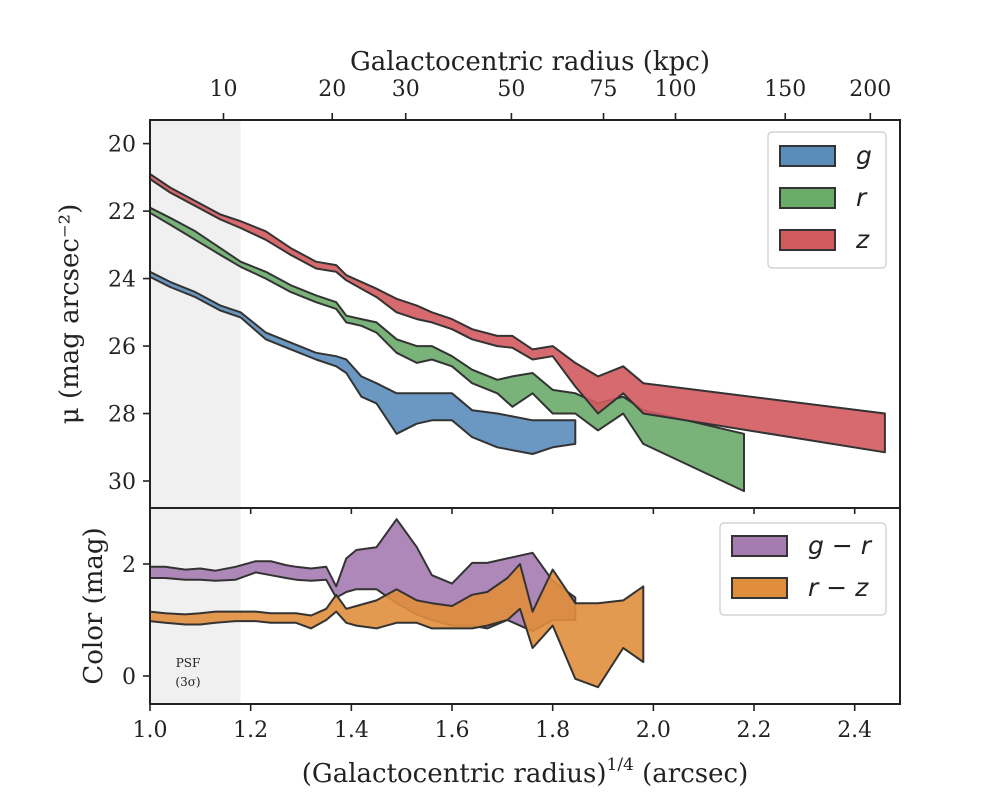 Image resolution: width=1000 pixels, height=800 pixels. Describe the element at coordinates (94, 605) in the screenshot. I see `bottom-y-axis-label: Color (mag)` at that location.